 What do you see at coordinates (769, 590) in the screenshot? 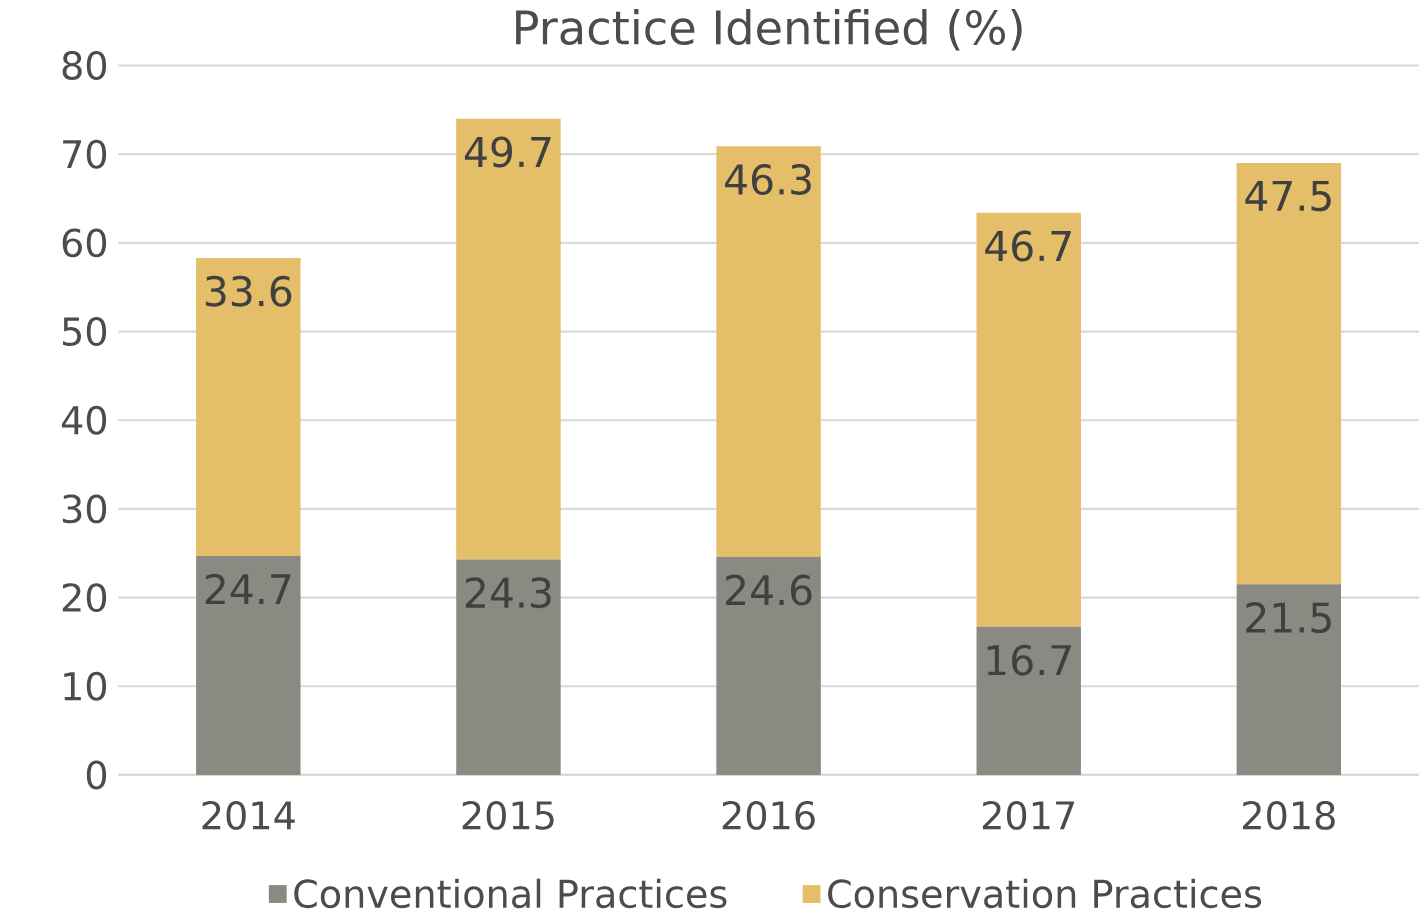
I see `data-label: 24.6` at bounding box center [769, 590].